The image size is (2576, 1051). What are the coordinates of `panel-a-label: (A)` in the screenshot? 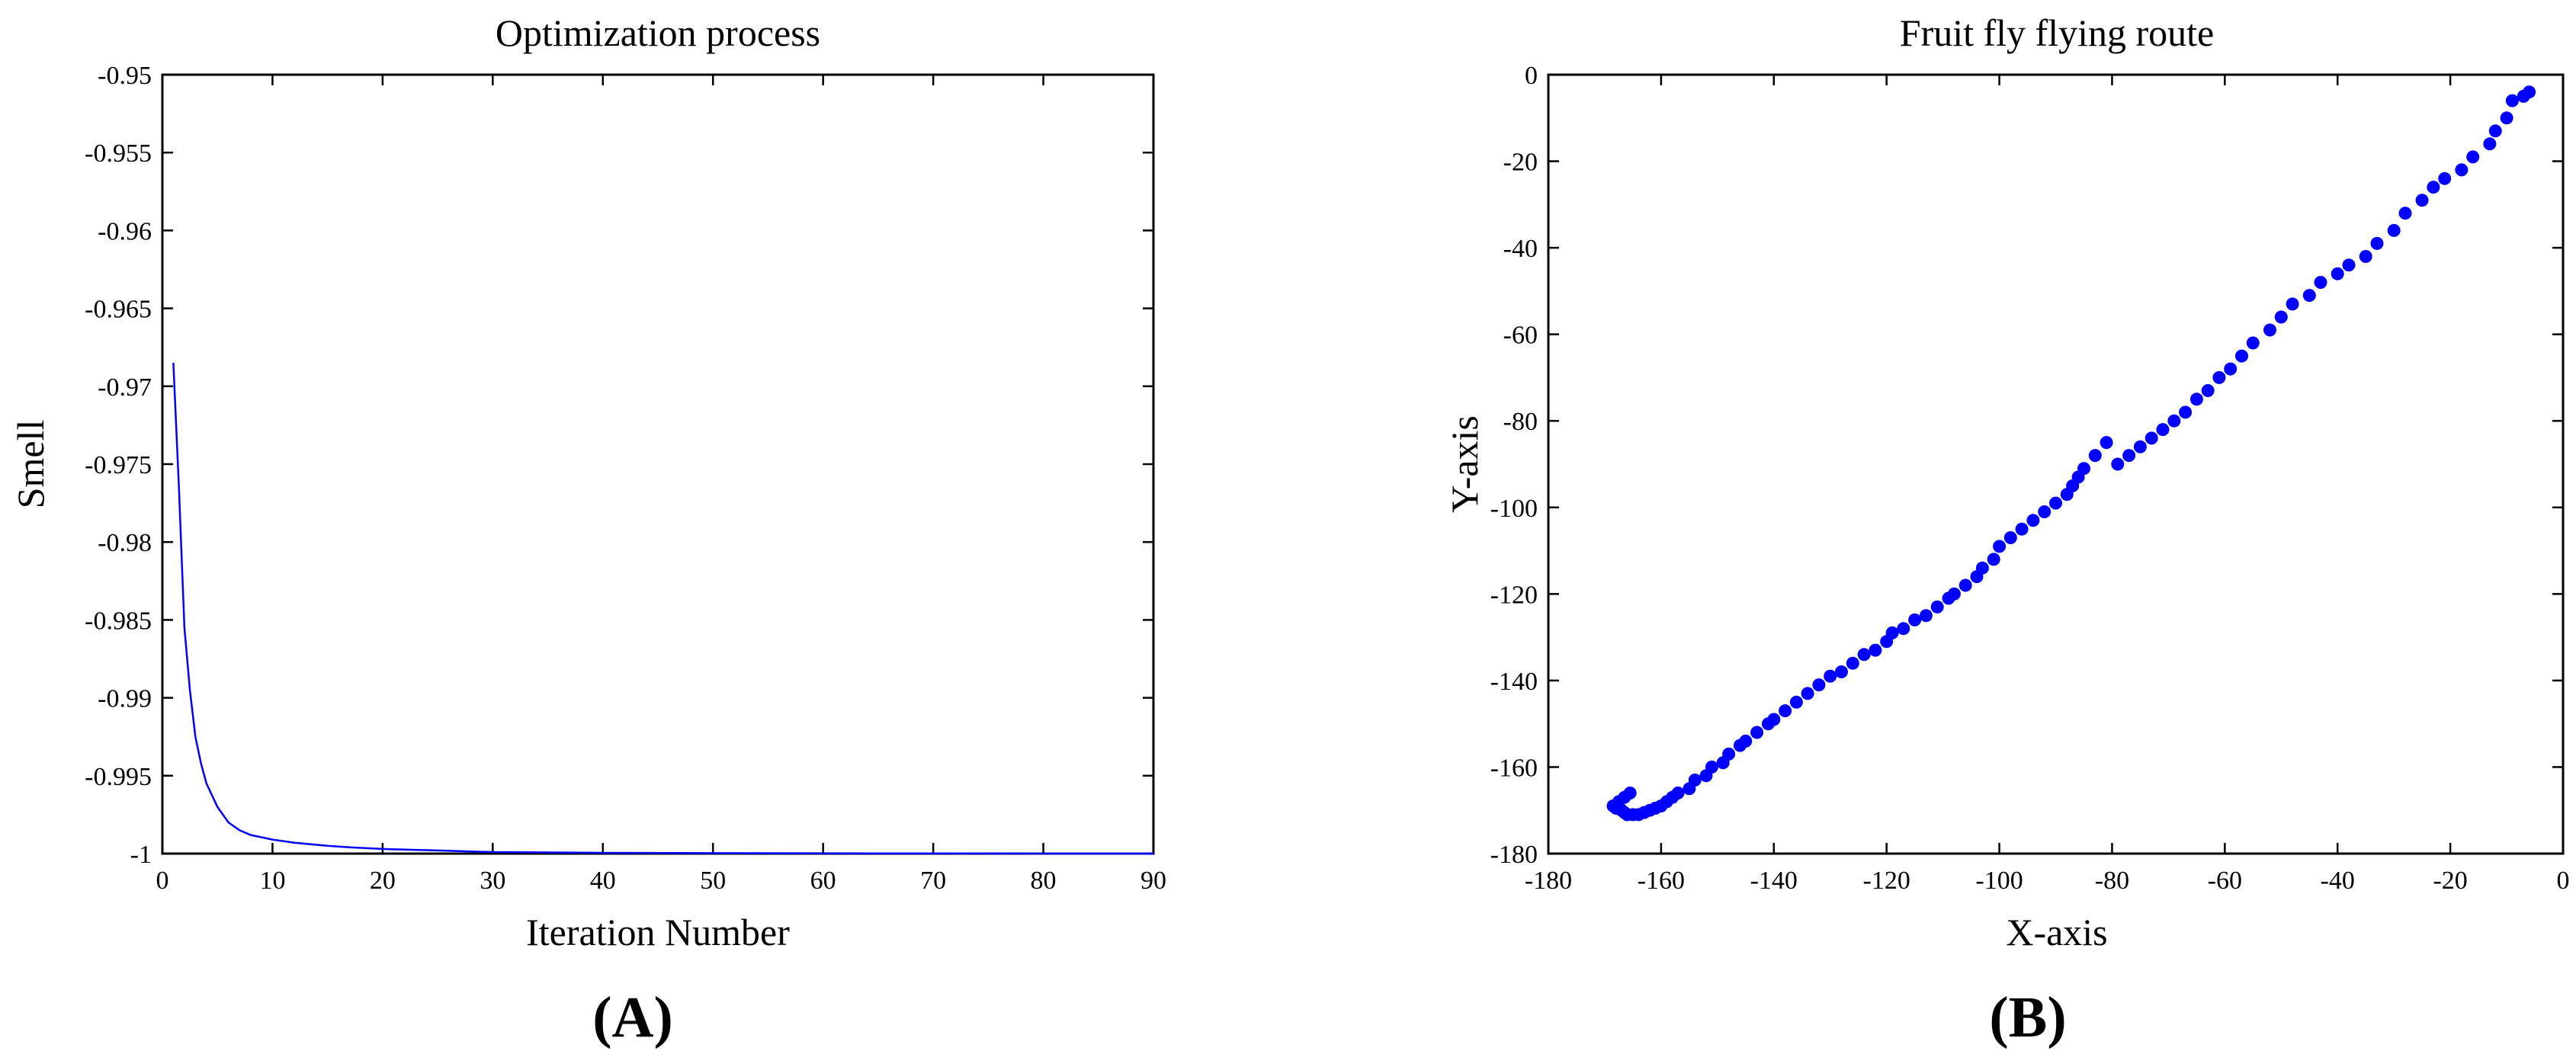 It's located at (632, 1017).